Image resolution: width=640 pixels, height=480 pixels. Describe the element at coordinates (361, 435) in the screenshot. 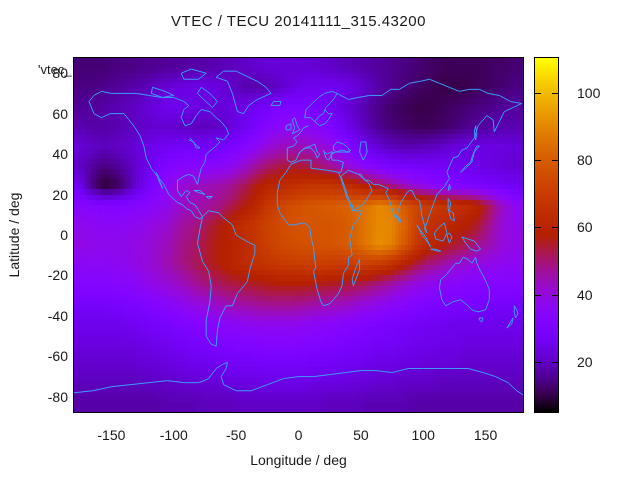

I see `x-tick-label: 50` at that location.